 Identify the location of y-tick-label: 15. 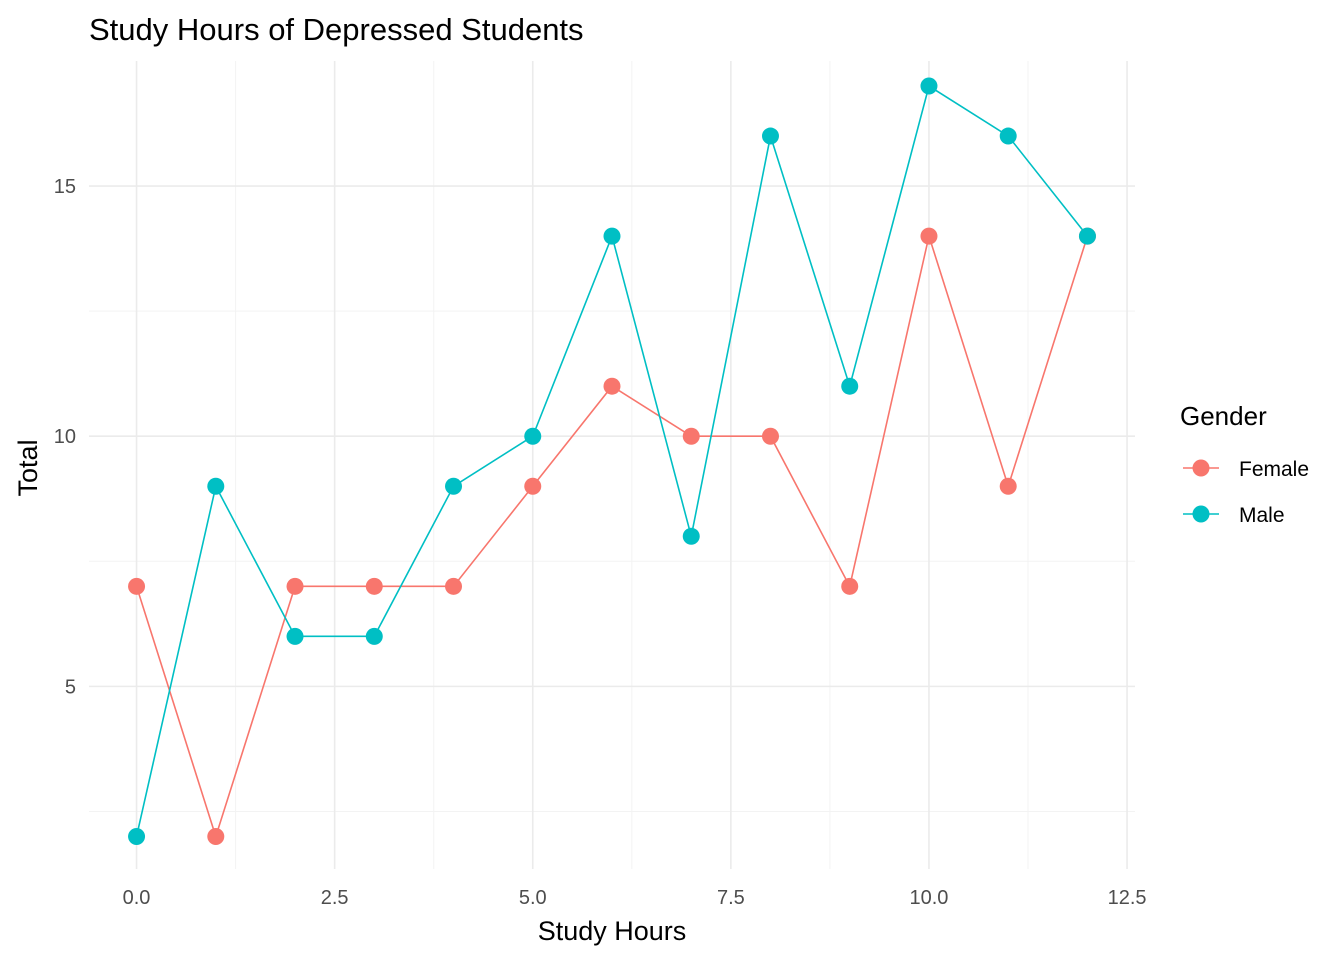
(65, 187).